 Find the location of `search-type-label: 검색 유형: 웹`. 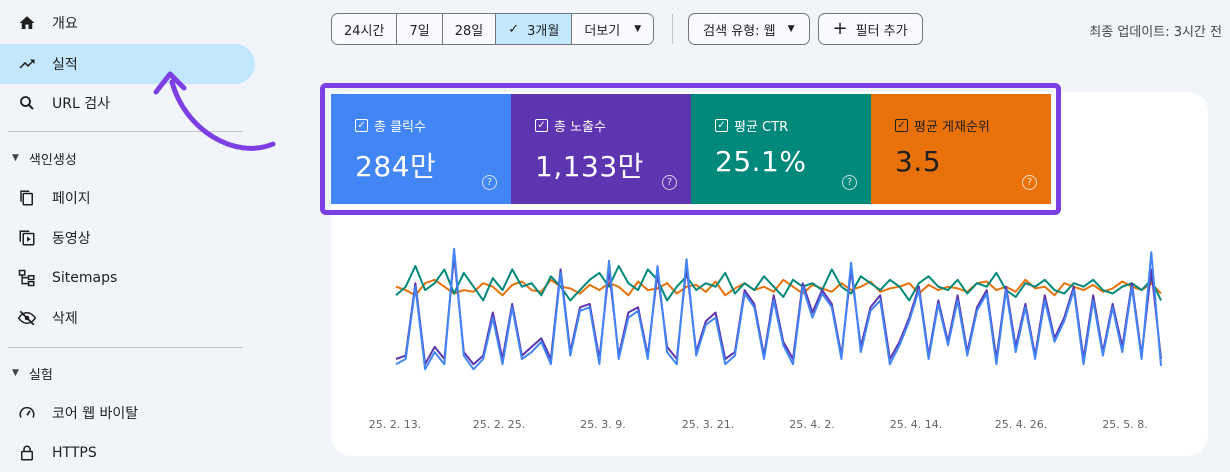

search-type-label: 검색 유형: 웹 is located at coordinates (739, 31).